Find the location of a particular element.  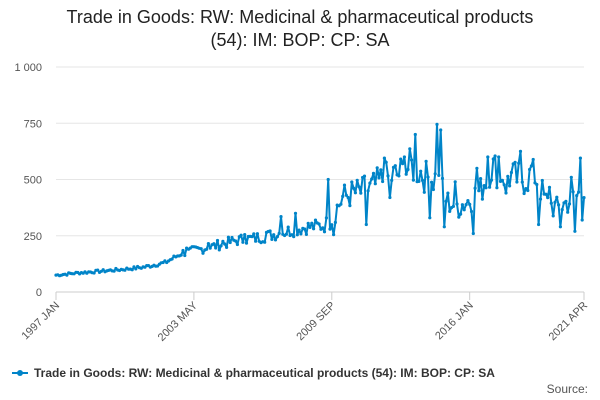

y-tick-label: 750 is located at coordinates (33, 124).